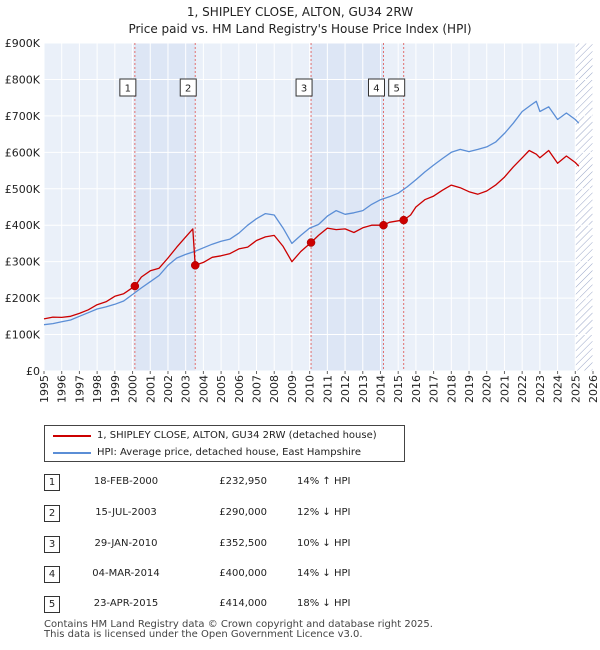 Image resolution: width=600 pixels, height=650 pixels. Describe the element at coordinates (23, 298) in the screenshot. I see `y-tick-label: £200K` at that location.